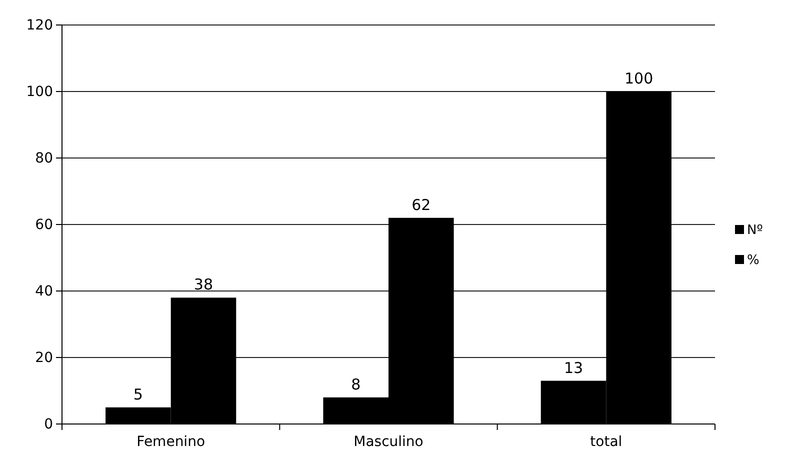 This screenshot has width=787, height=458. I want to click on legend-label: %, so click(753, 260).